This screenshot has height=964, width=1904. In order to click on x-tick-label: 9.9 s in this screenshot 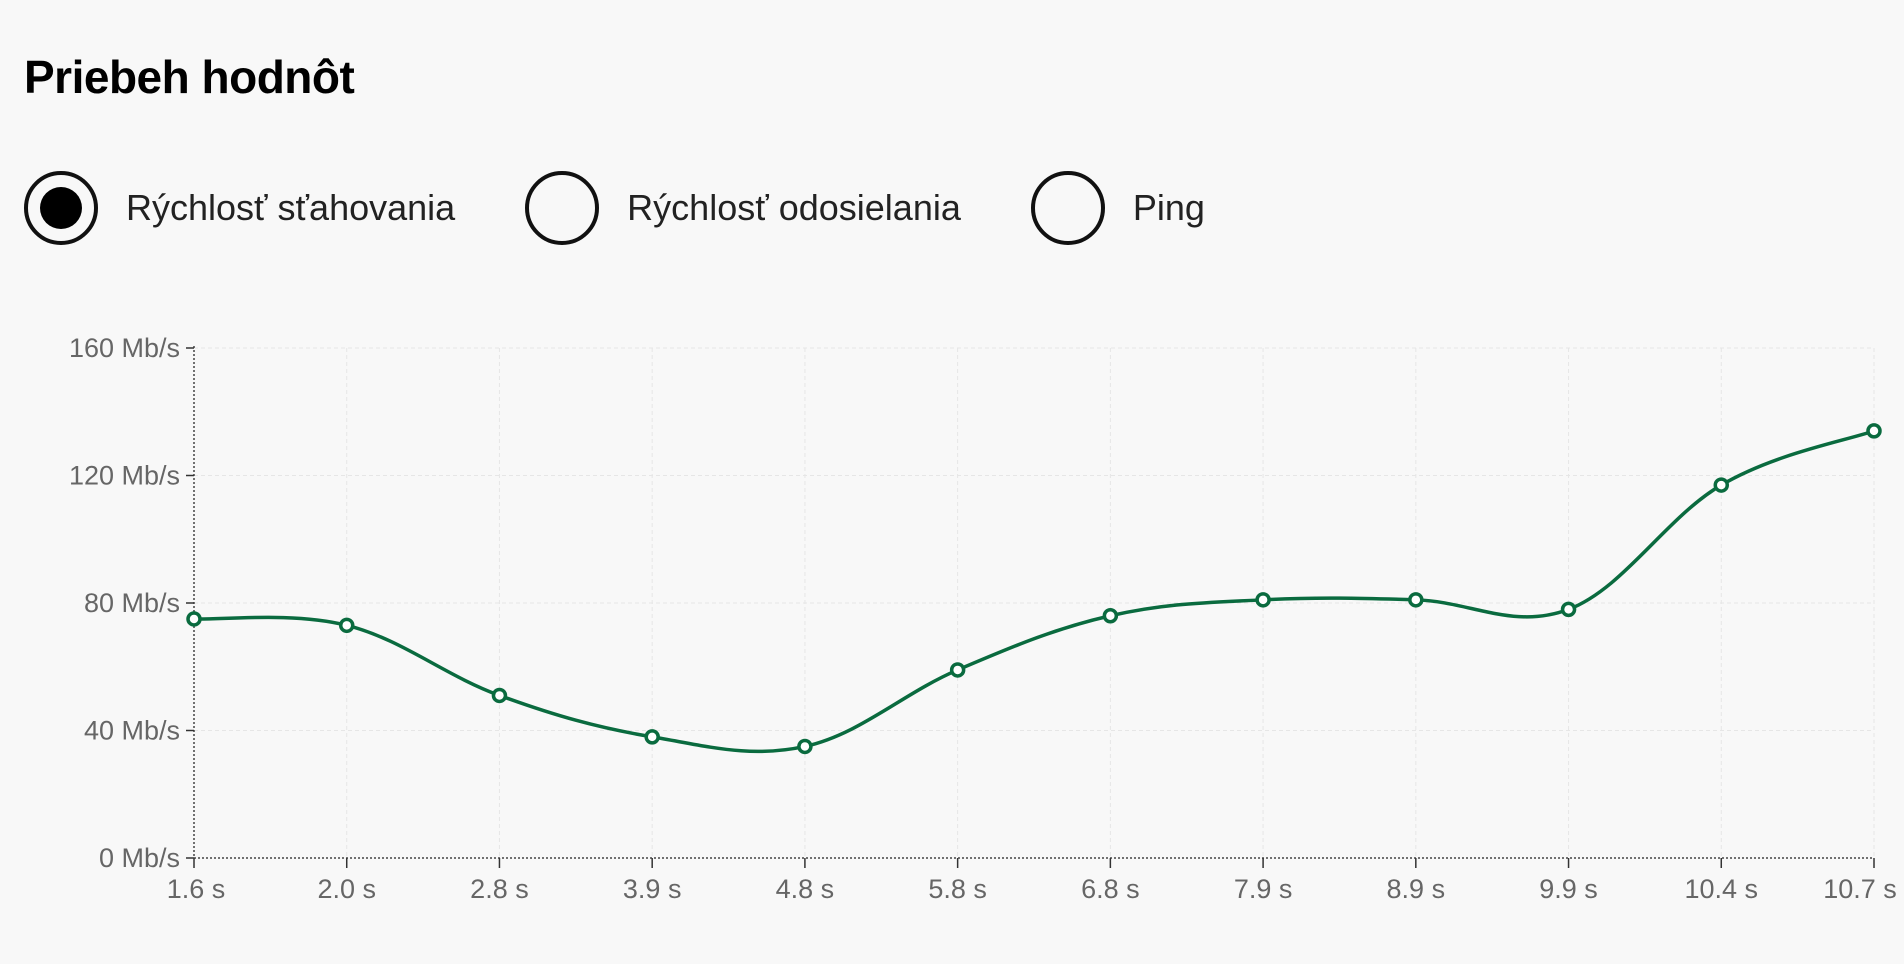, I will do `click(1568, 889)`.